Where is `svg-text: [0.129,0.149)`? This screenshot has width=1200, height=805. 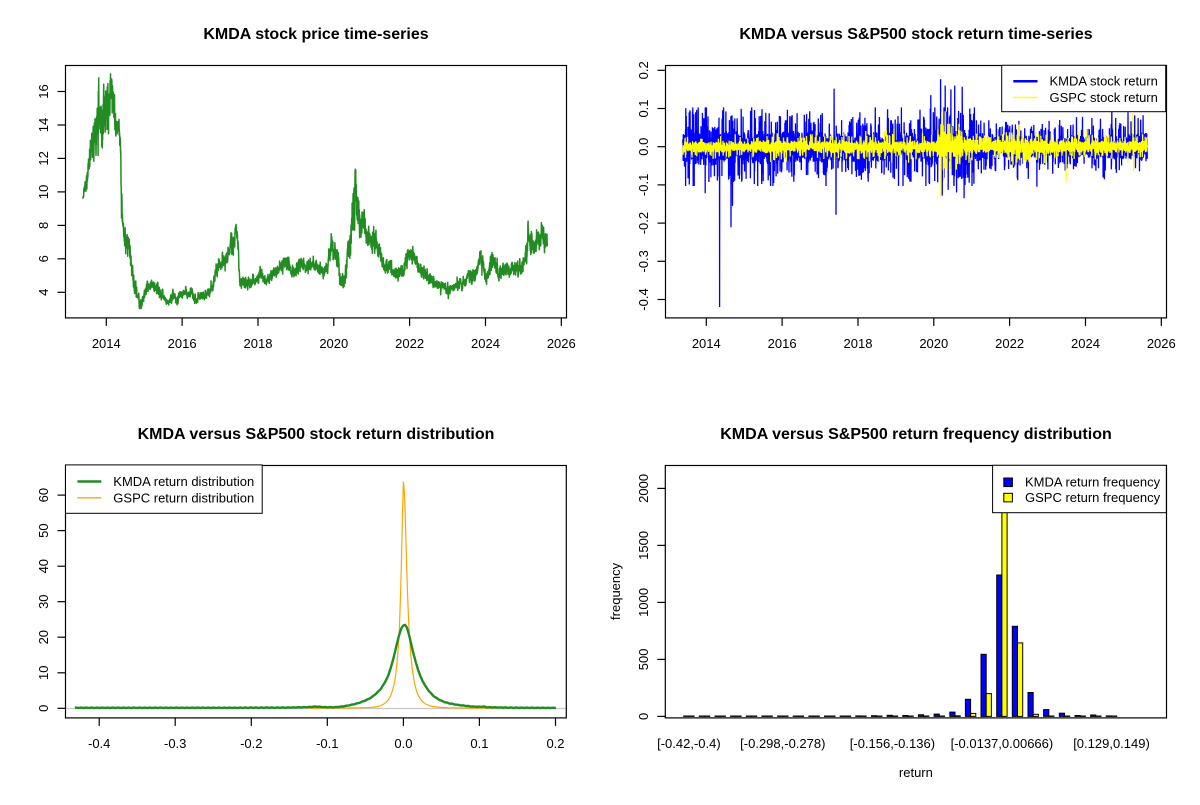
svg-text: [0.129,0.149) is located at coordinates (1111, 743).